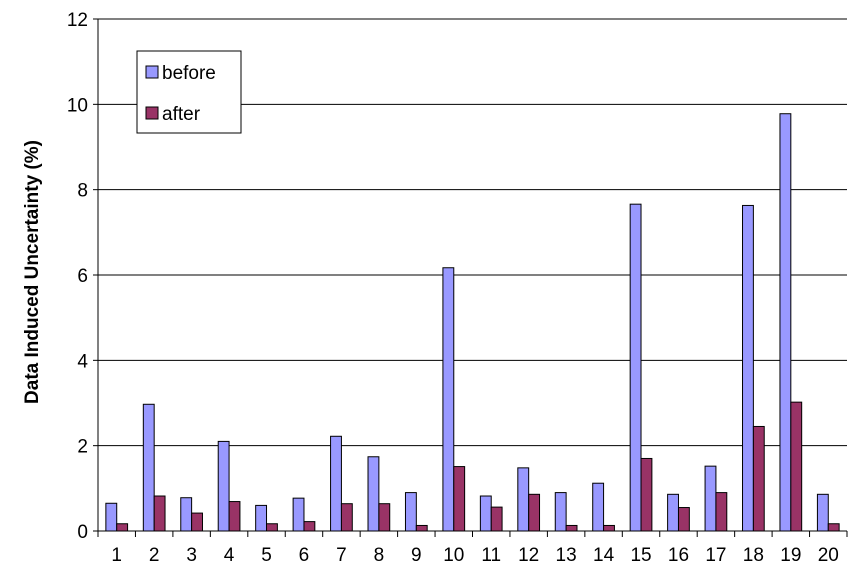 The image size is (855, 583). What do you see at coordinates (678, 555) in the screenshot?
I see `x-tick-label: 16` at bounding box center [678, 555].